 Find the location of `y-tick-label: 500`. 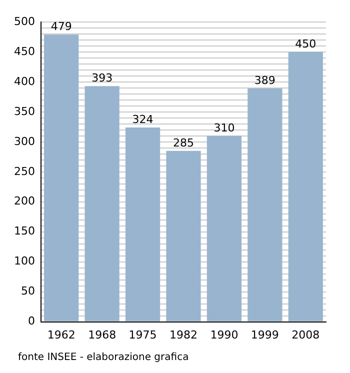

y-tick-label: 500 is located at coordinates (24, 21).